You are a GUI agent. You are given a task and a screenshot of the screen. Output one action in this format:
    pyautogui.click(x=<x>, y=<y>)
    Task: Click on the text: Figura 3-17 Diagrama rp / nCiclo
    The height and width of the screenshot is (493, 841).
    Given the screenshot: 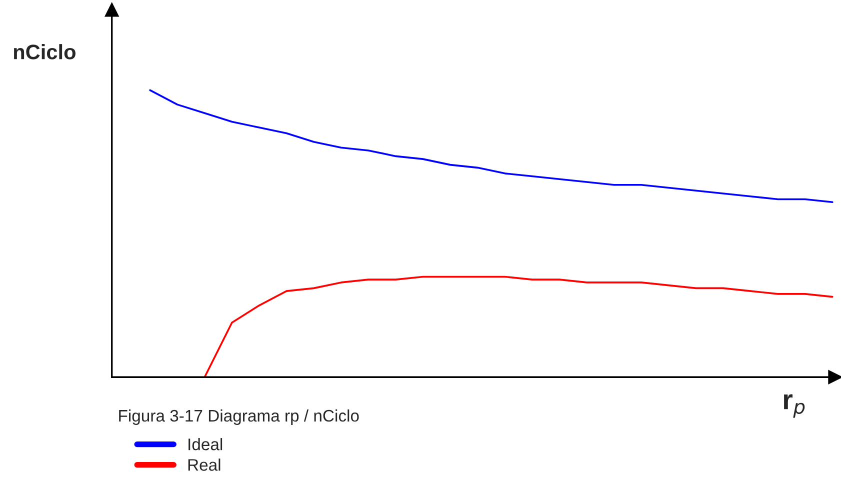 What is the action you would take?
    pyautogui.click(x=239, y=417)
    